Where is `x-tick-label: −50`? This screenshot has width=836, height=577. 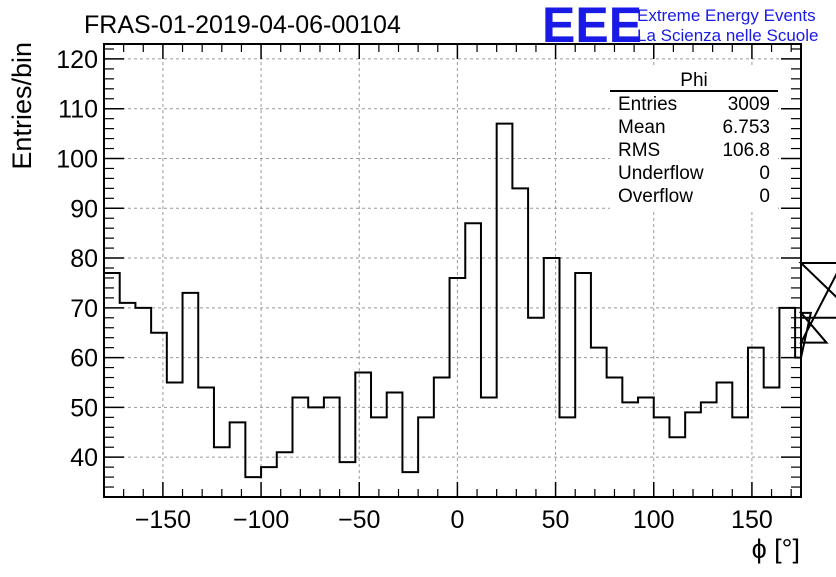 x-tick-label: −50 is located at coordinates (359, 520).